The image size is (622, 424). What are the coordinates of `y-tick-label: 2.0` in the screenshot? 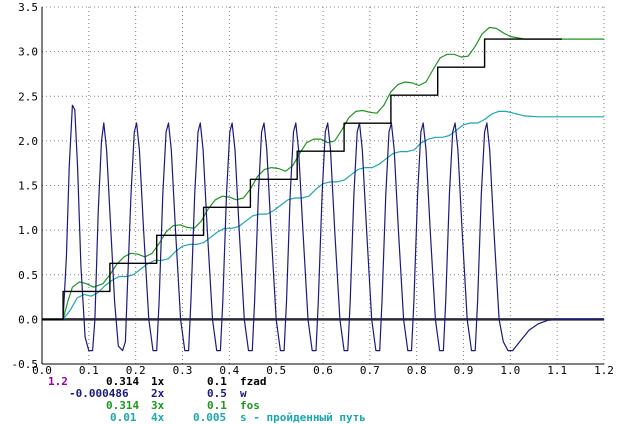 It's located at (28, 141).